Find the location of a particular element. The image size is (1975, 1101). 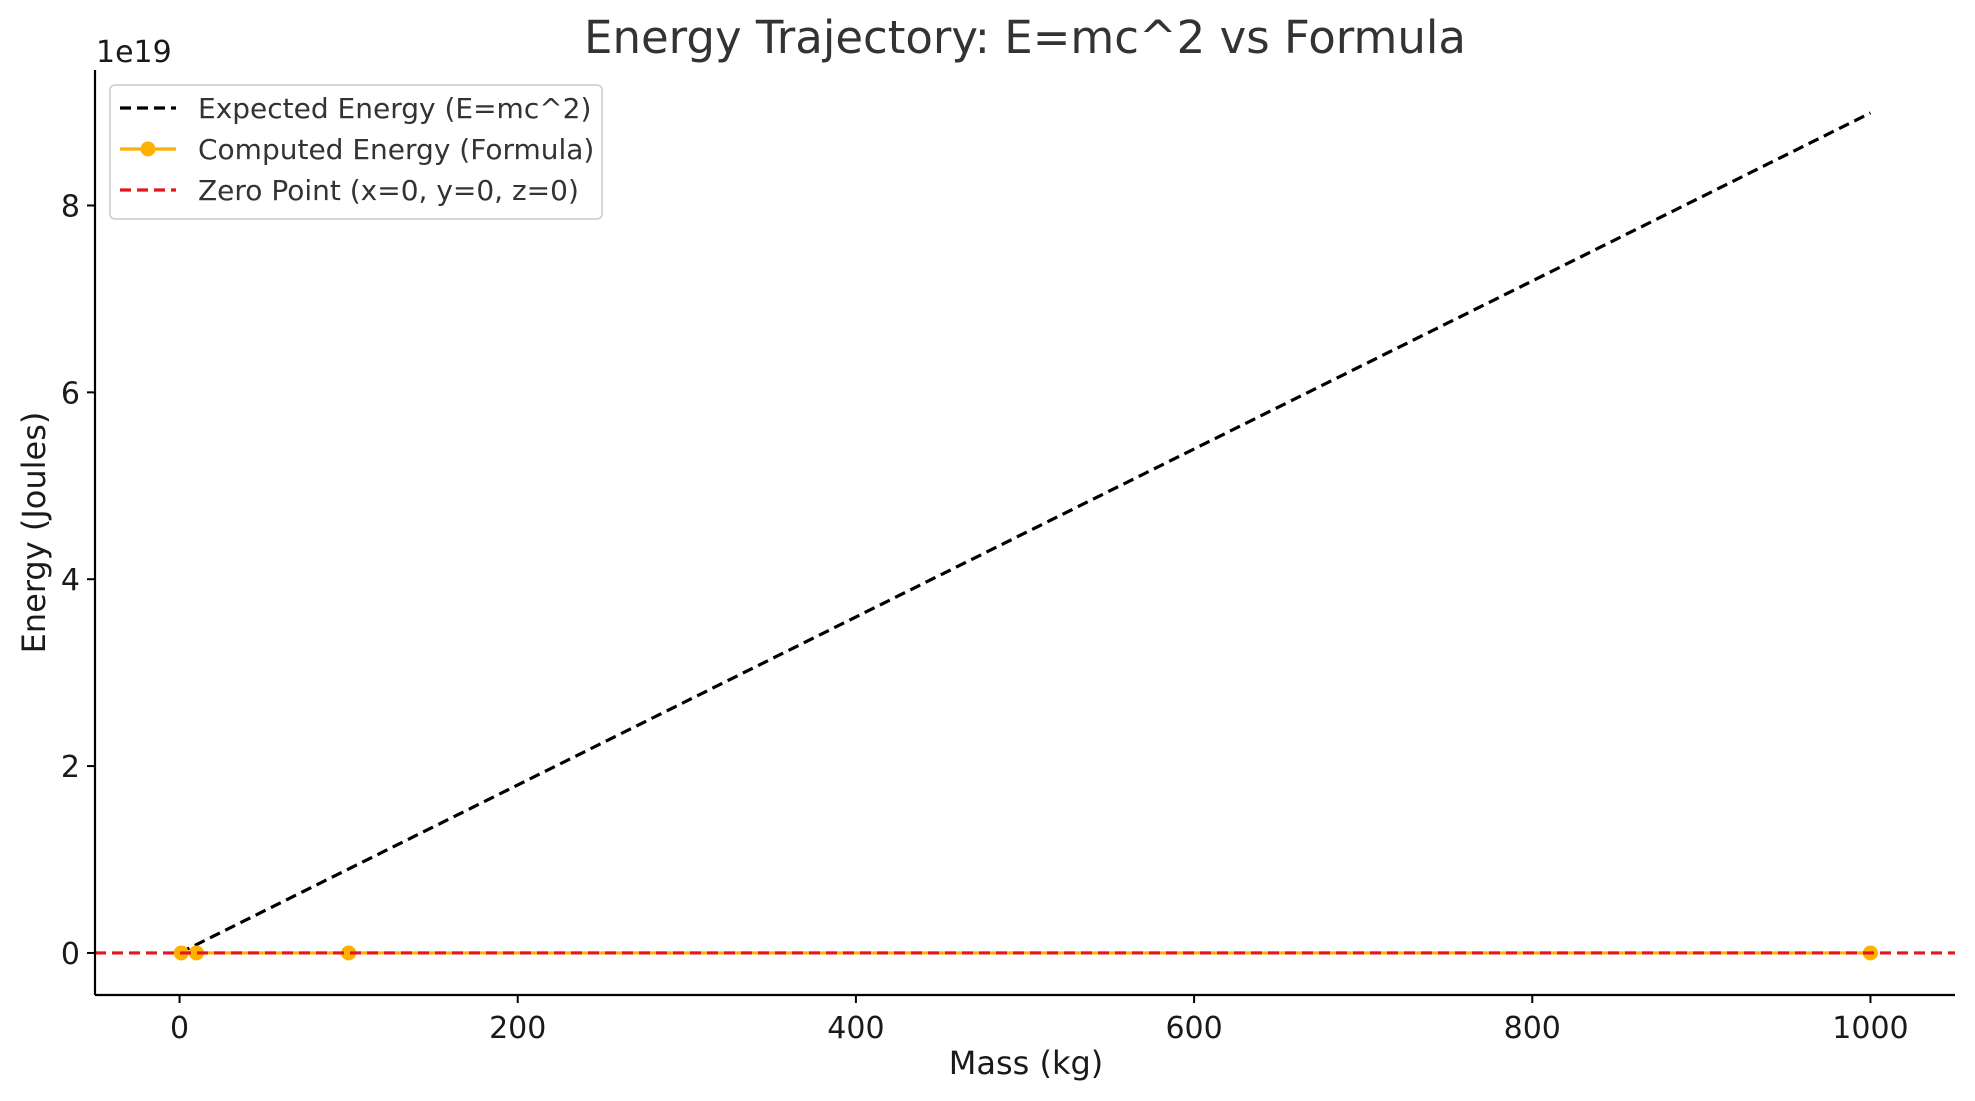

legend-box is located at coordinates (356, 152).